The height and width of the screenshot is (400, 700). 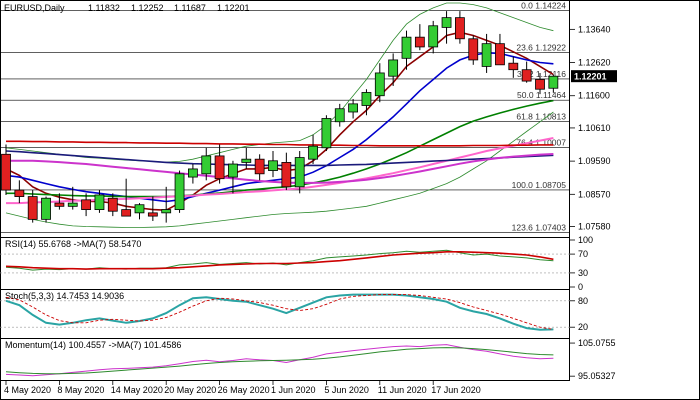 I want to click on chart-title: EURUSD,Daily, so click(x=34, y=8).